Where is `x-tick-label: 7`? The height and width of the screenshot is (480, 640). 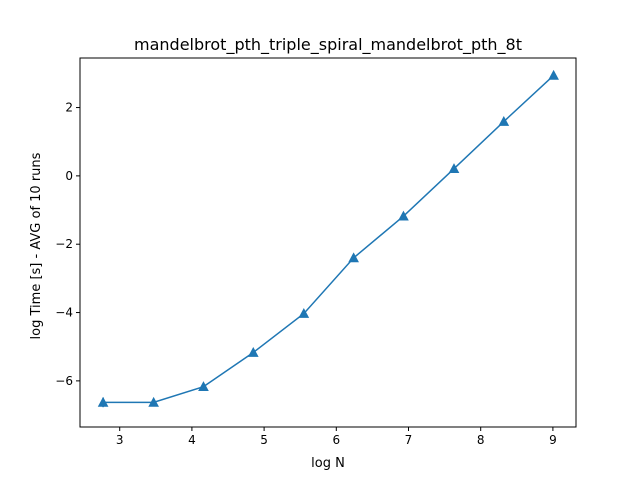 x-tick-label: 7 is located at coordinates (409, 440).